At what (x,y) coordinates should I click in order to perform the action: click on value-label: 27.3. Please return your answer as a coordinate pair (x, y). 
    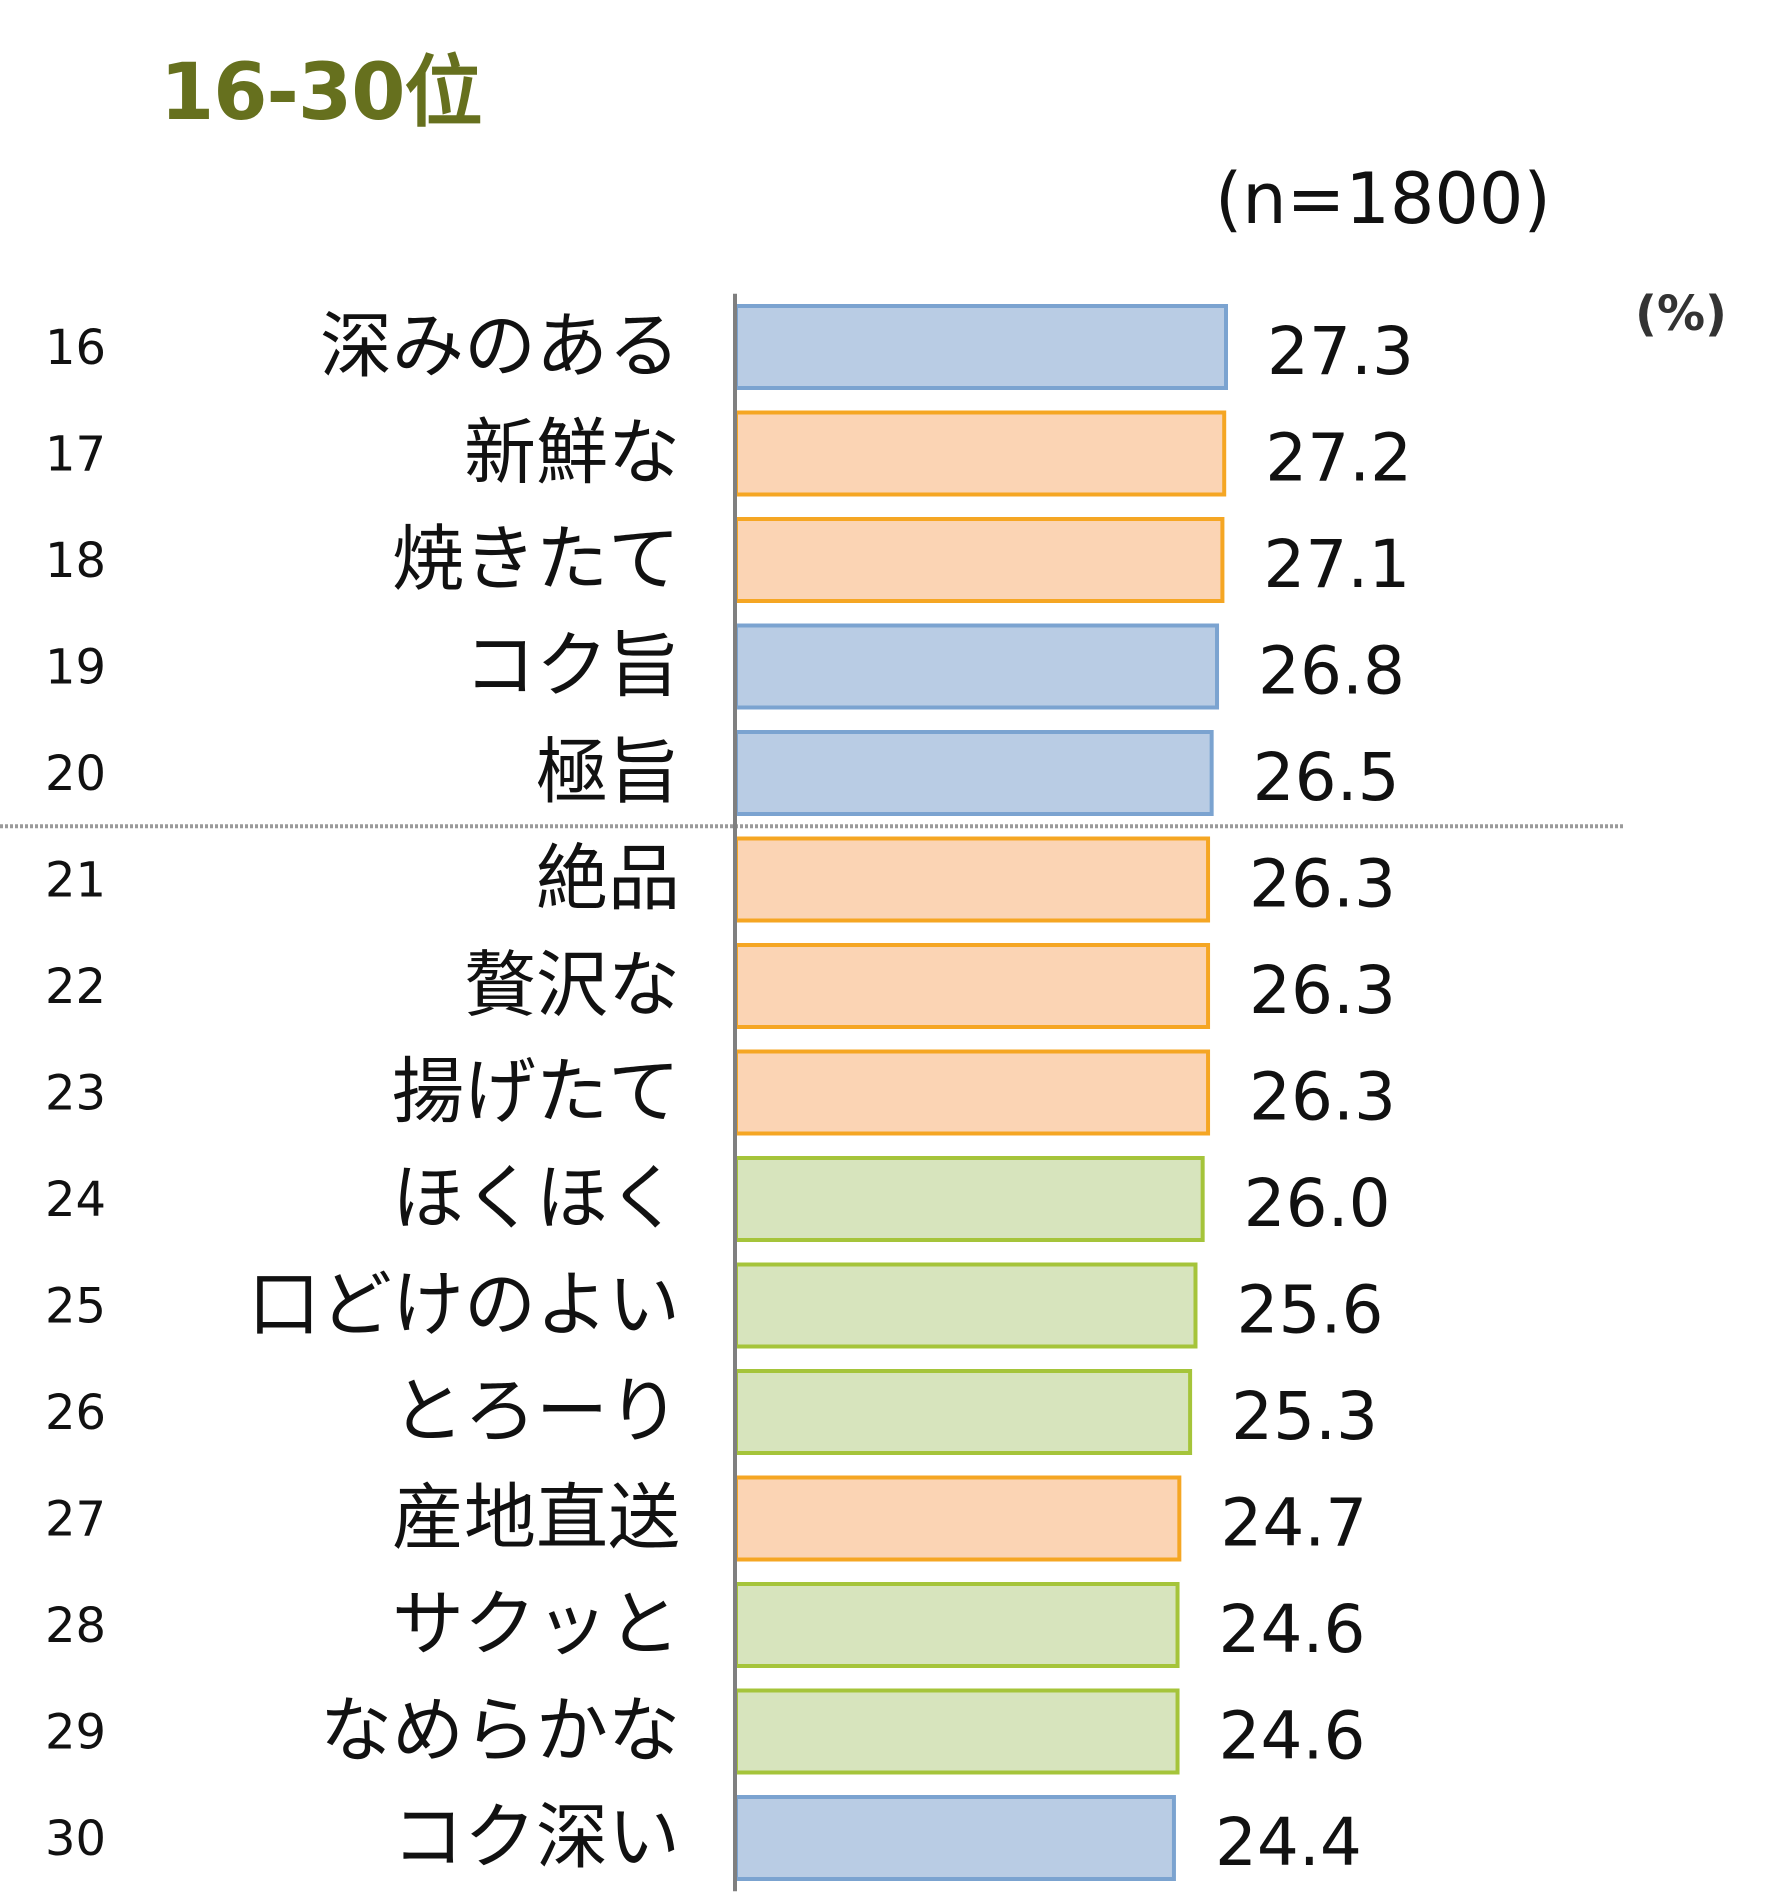
    Looking at the image, I should click on (1340, 351).